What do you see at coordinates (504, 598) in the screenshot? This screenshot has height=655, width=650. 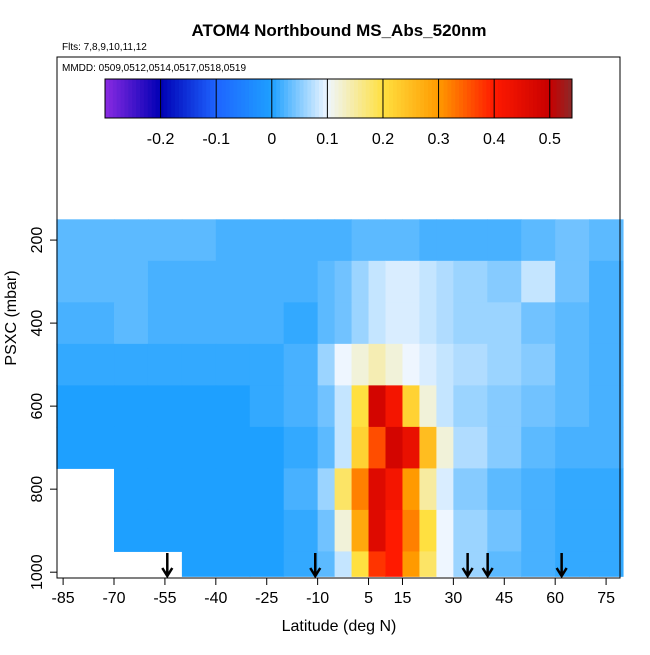 I see `x-tick-label: 45` at bounding box center [504, 598].